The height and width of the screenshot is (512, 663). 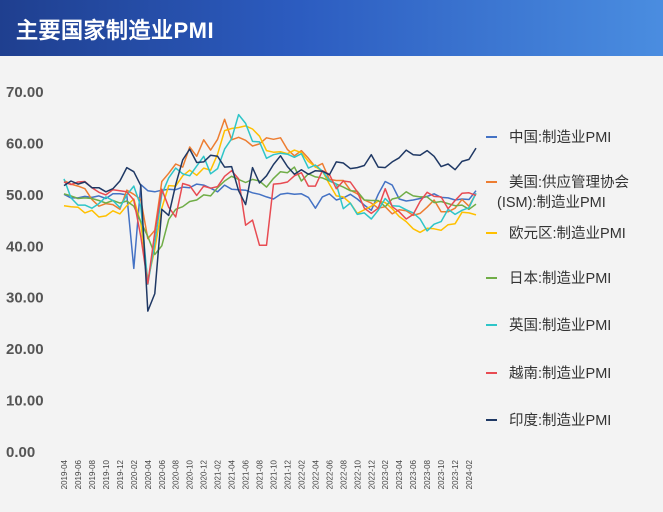 I want to click on x-tick-label: 2021-10, so click(x=273, y=474).